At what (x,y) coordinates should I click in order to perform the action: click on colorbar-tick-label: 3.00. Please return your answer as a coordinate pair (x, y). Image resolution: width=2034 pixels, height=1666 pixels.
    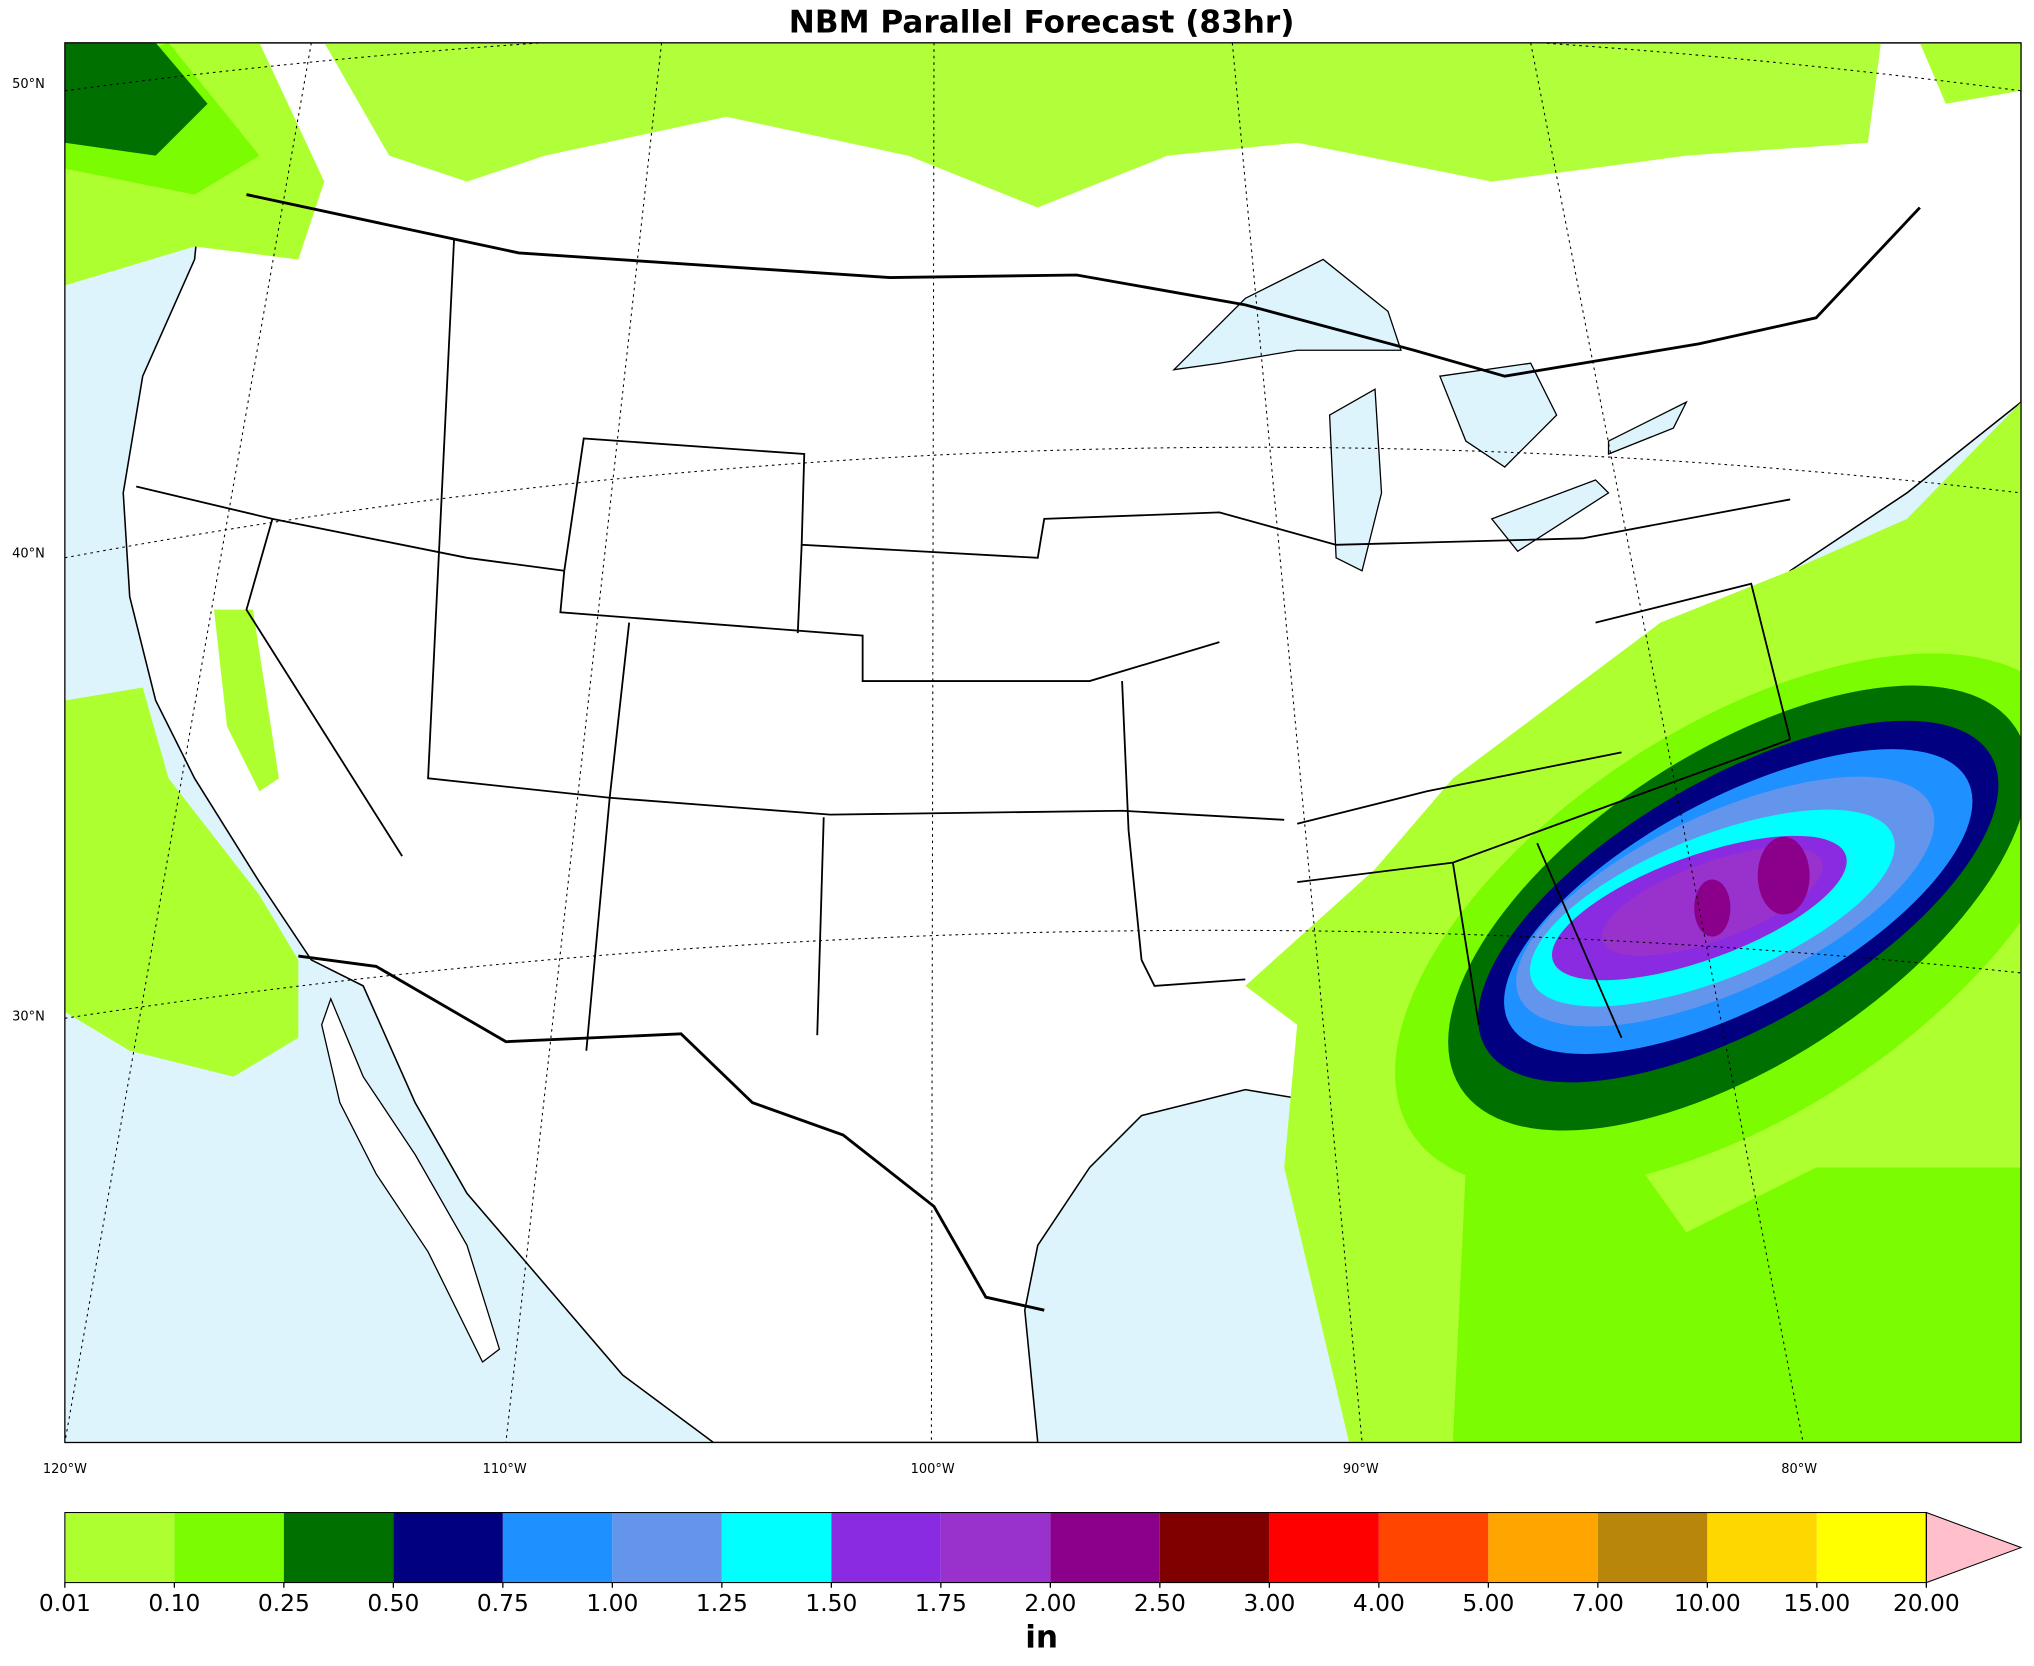
    Looking at the image, I should click on (1269, 1603).